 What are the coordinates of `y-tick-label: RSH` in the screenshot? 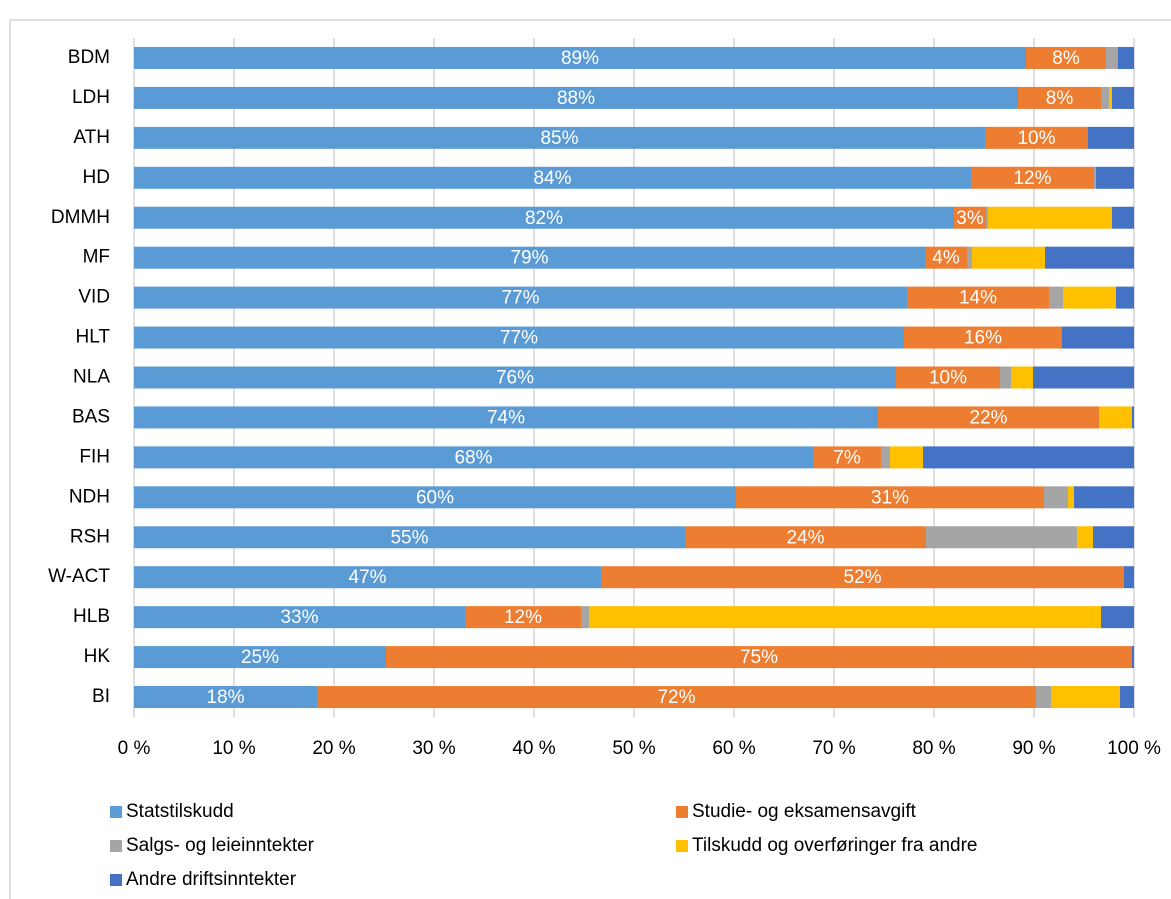 It's located at (90, 536).